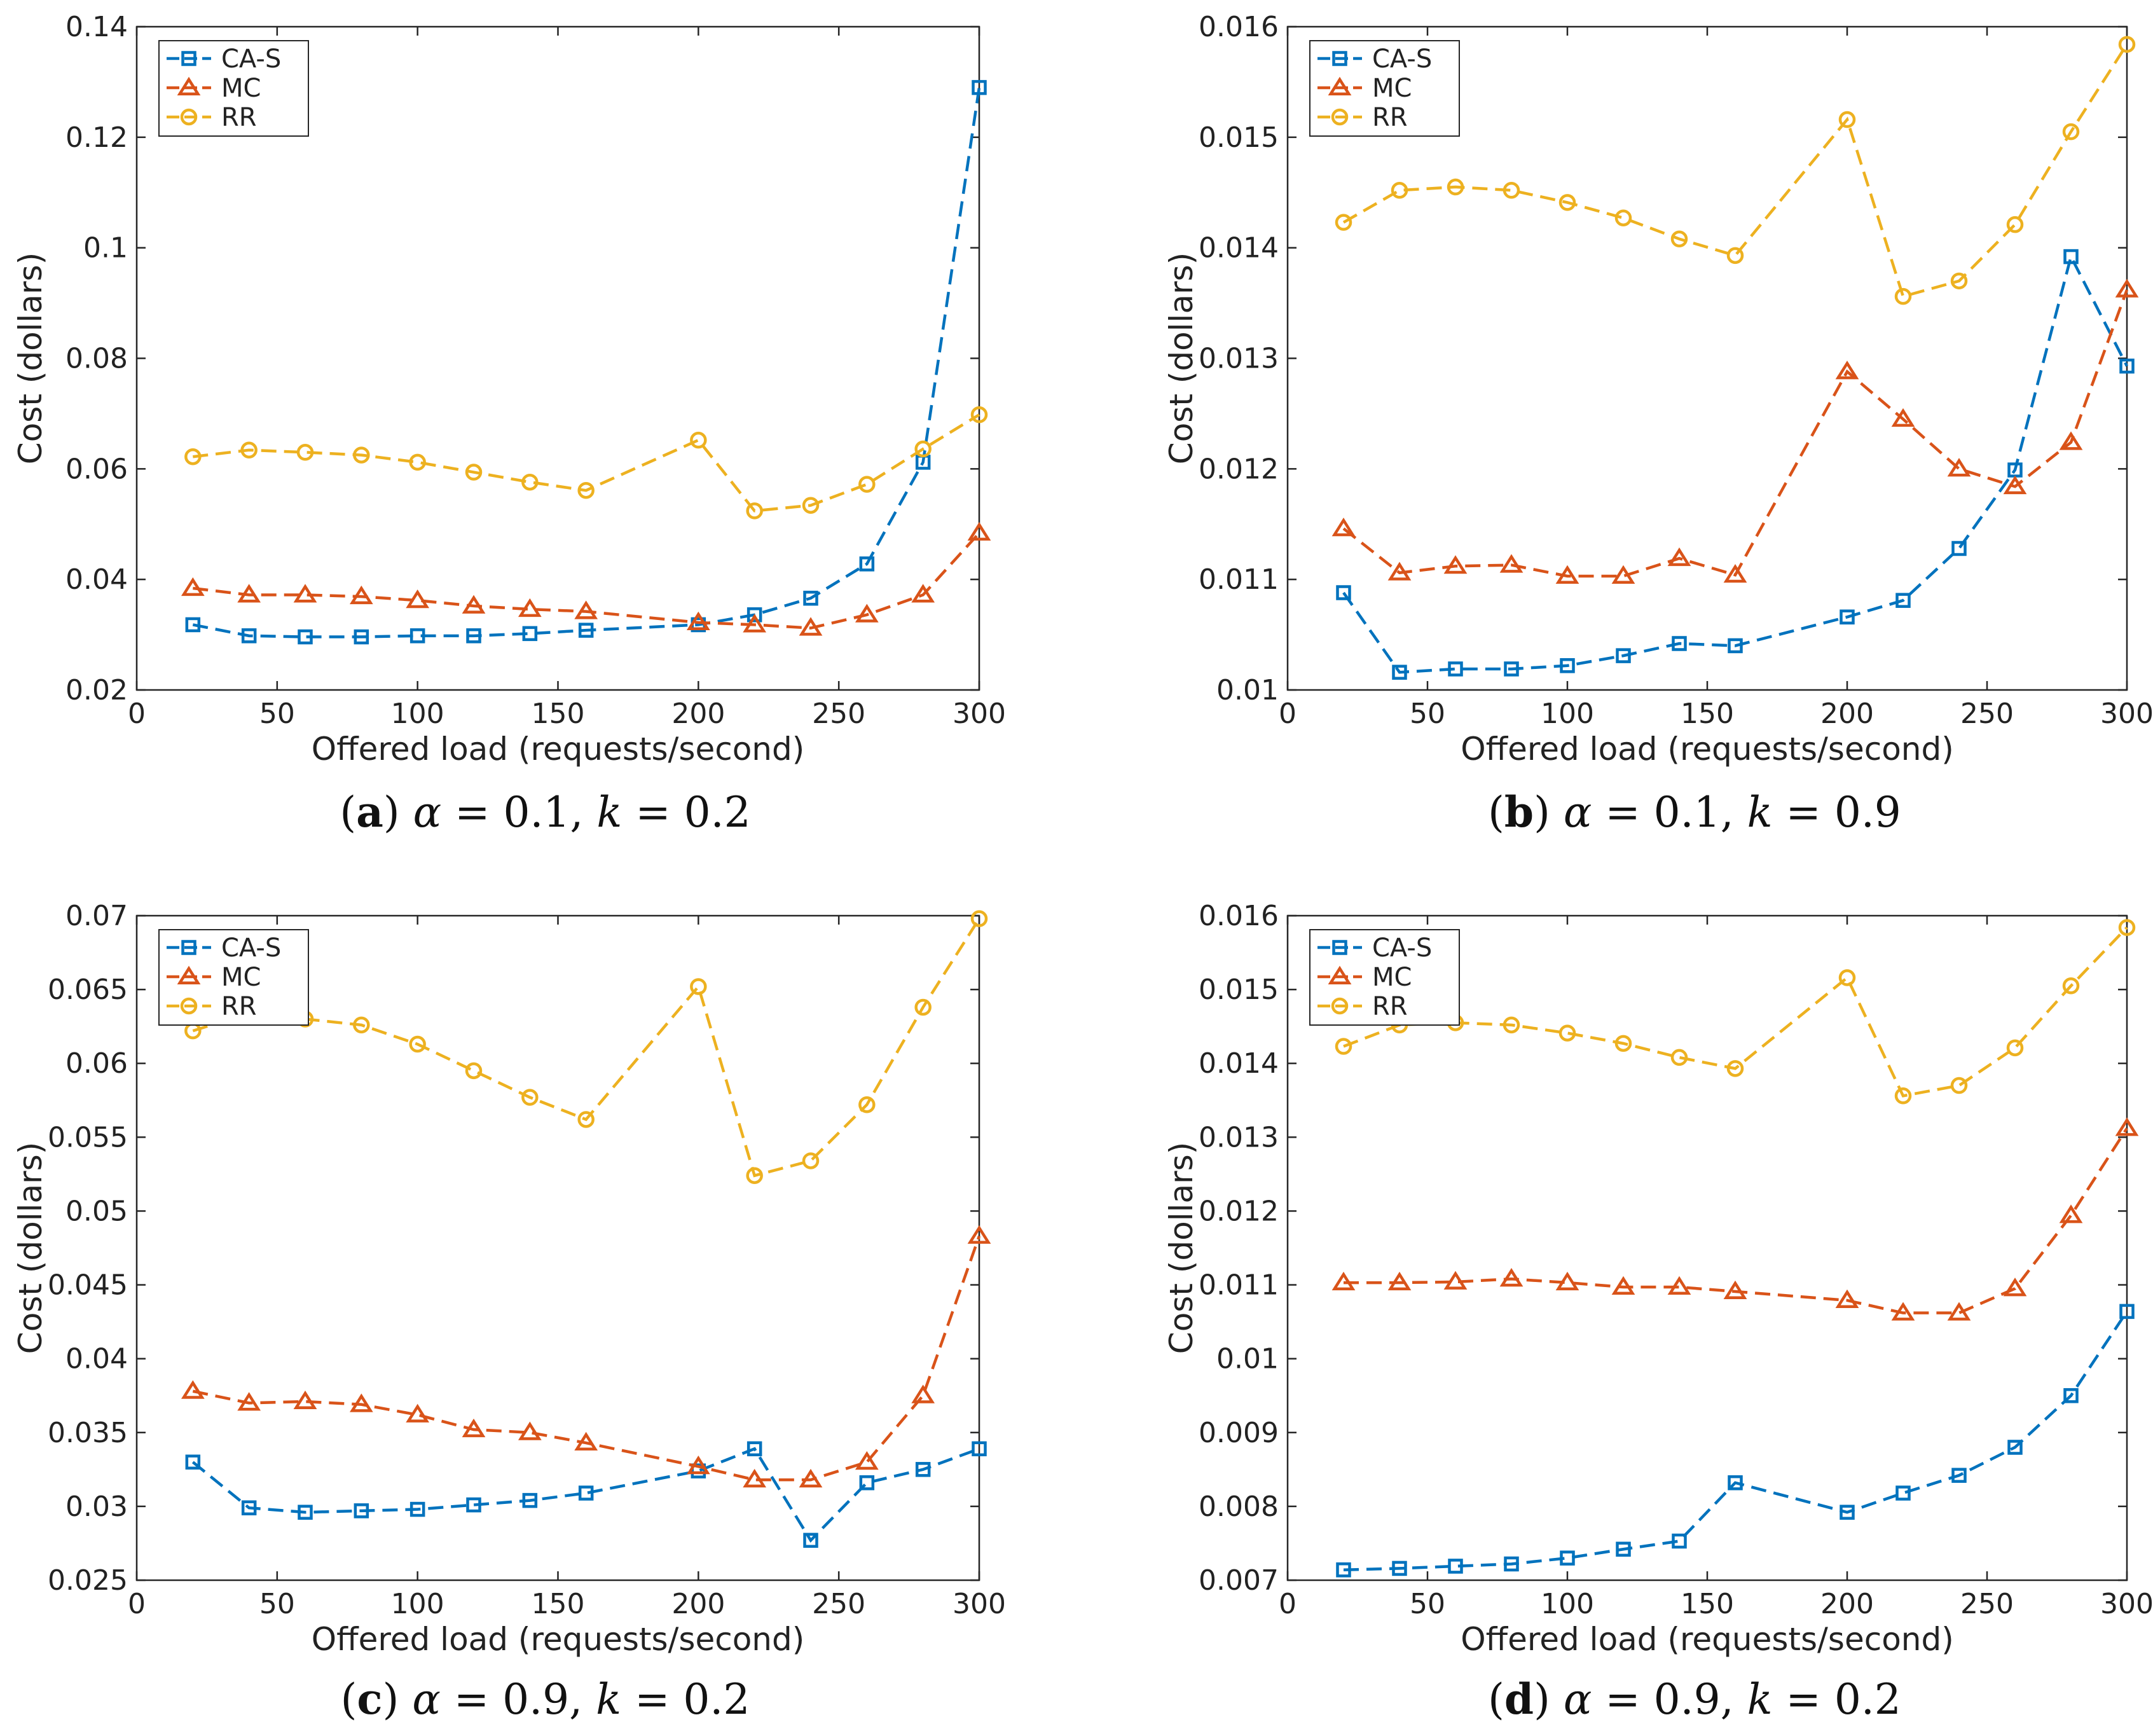 The image size is (2153, 1736). Describe the element at coordinates (1239, 137) in the screenshot. I see `y-tick-label: 0.015` at that location.